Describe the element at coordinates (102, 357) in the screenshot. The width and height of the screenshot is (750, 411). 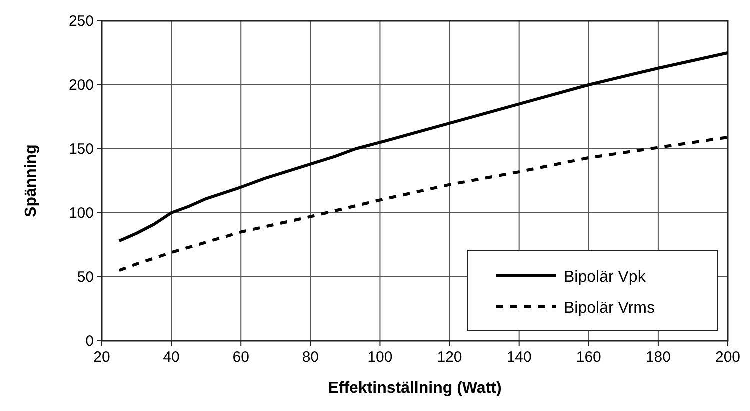
I see `x-tick-label: 20` at that location.